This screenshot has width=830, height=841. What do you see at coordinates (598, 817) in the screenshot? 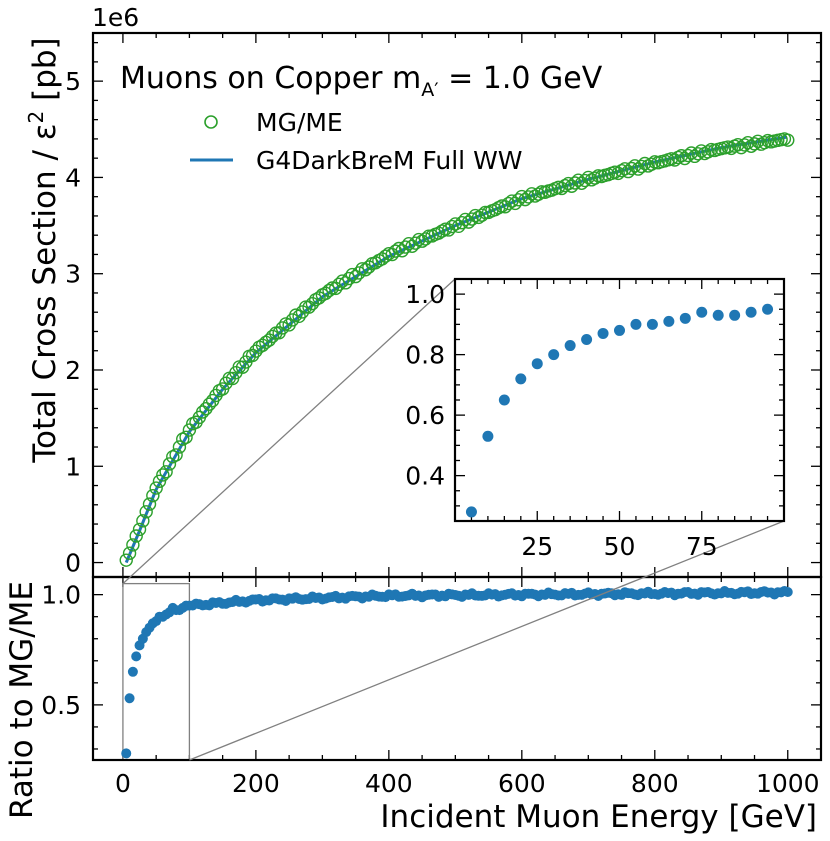
I see `x-axis-label: Incident Muon Energy [GeV]` at bounding box center [598, 817].